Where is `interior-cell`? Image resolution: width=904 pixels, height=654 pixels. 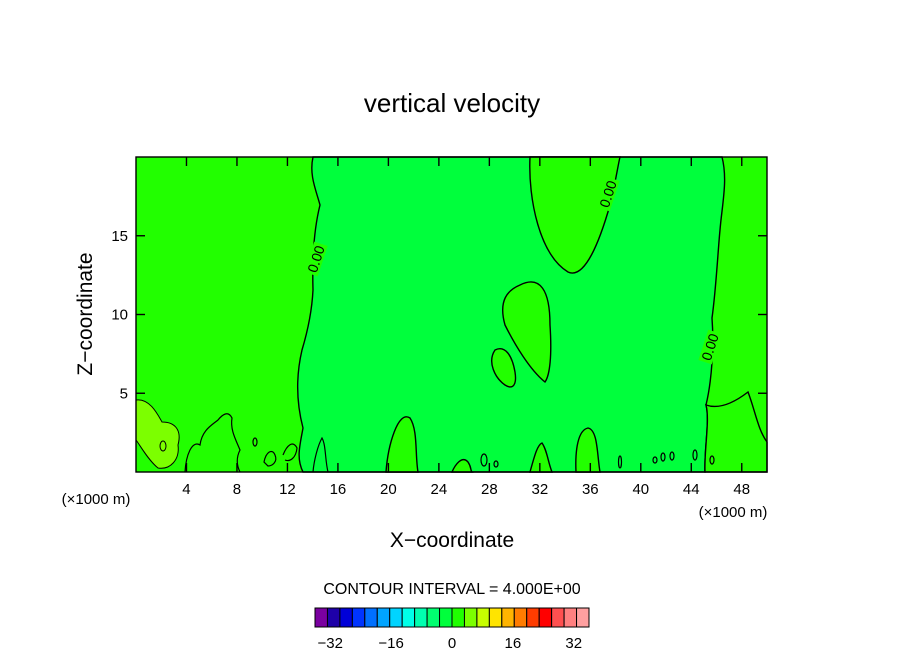
interior-cell is located at coordinates (527, 332).